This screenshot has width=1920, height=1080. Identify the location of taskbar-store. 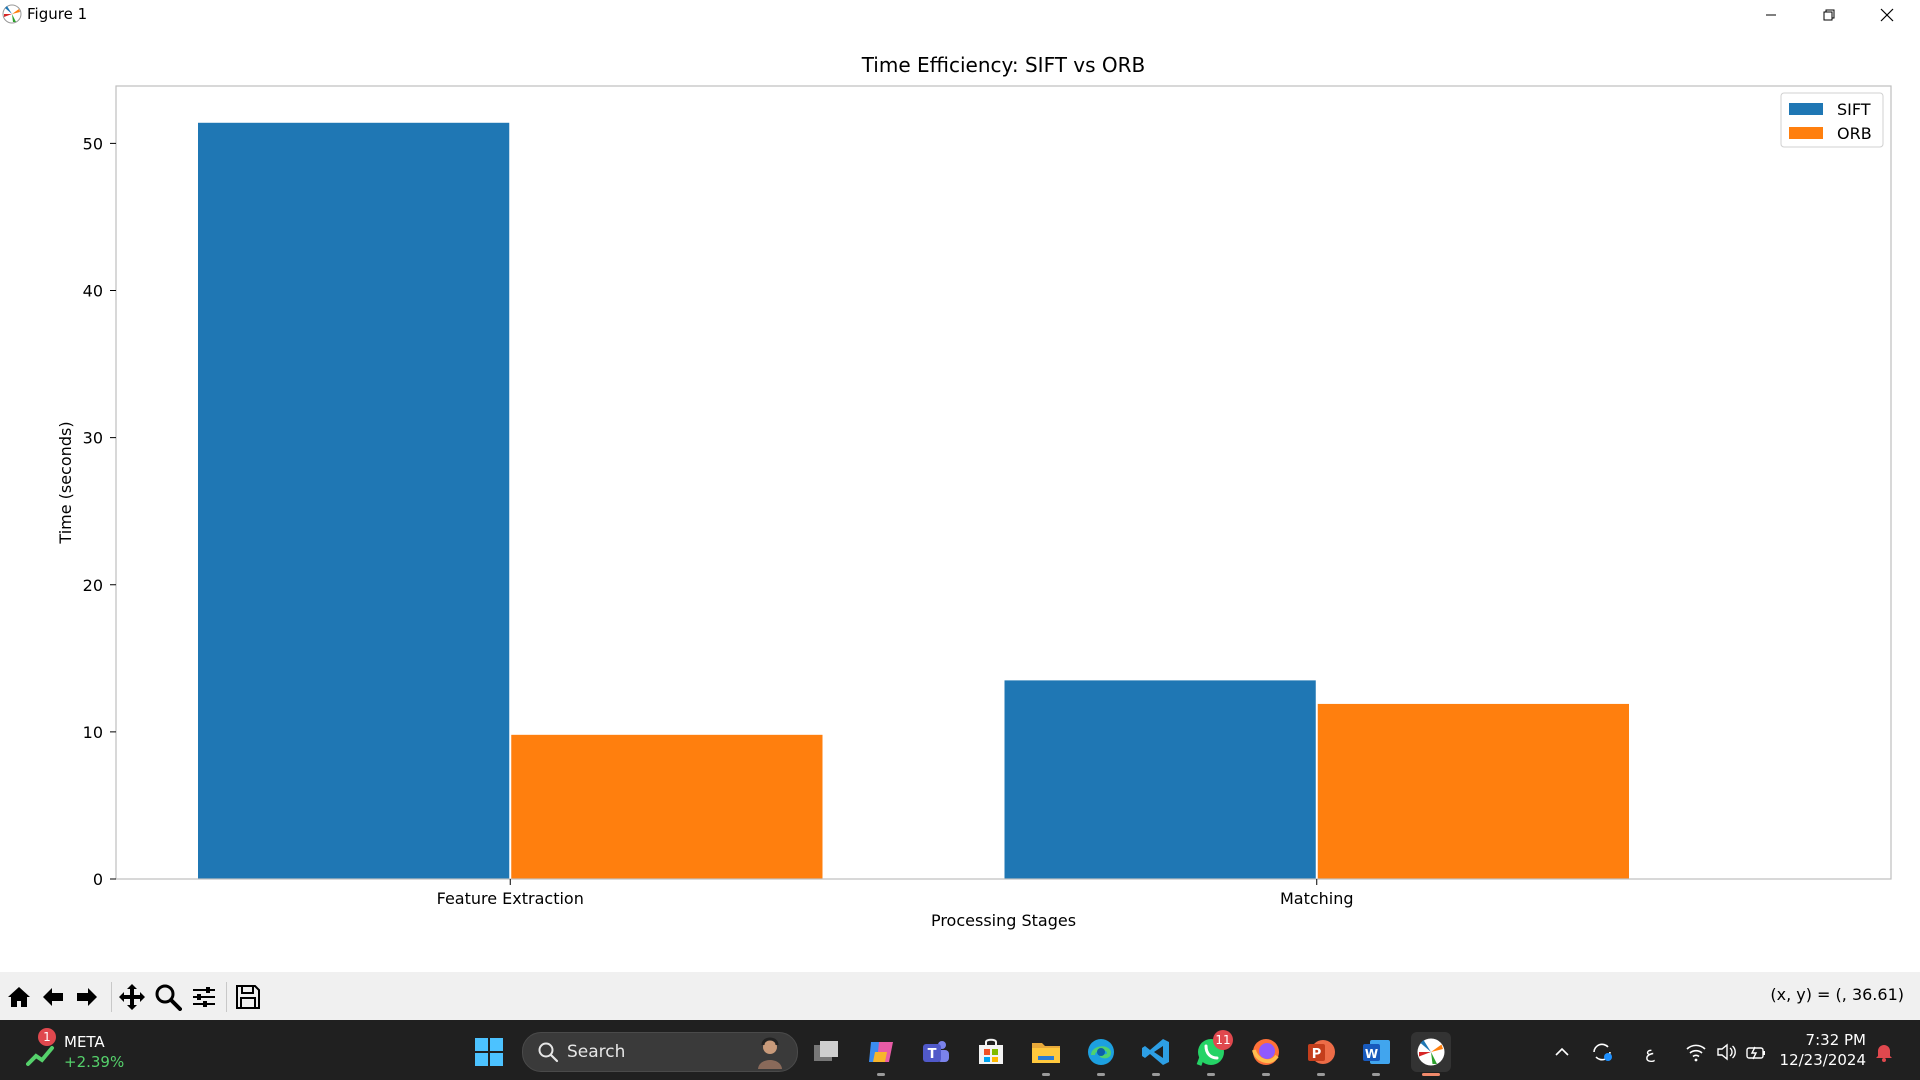
(991, 1052).